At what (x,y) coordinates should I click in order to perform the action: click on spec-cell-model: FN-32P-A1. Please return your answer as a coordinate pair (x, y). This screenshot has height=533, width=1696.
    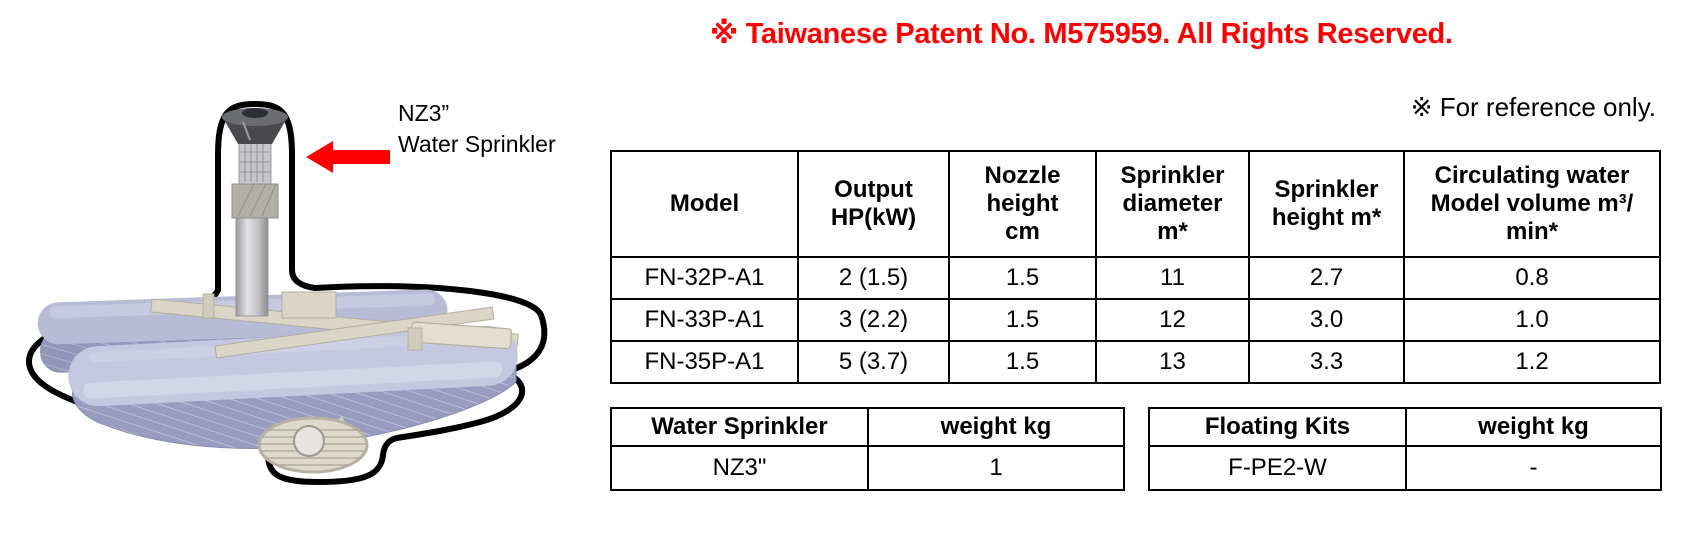
    Looking at the image, I should click on (704, 278).